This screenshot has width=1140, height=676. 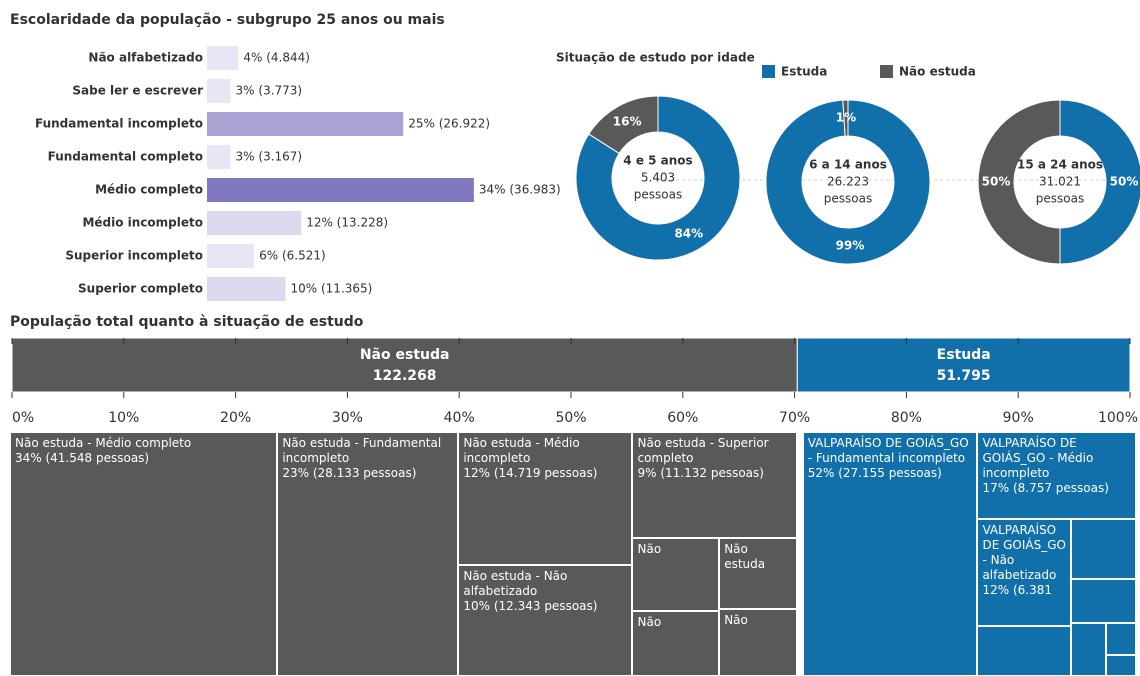 What do you see at coordinates (848, 165) in the screenshot?
I see `donut-center-label: 6 a 14 anos` at bounding box center [848, 165].